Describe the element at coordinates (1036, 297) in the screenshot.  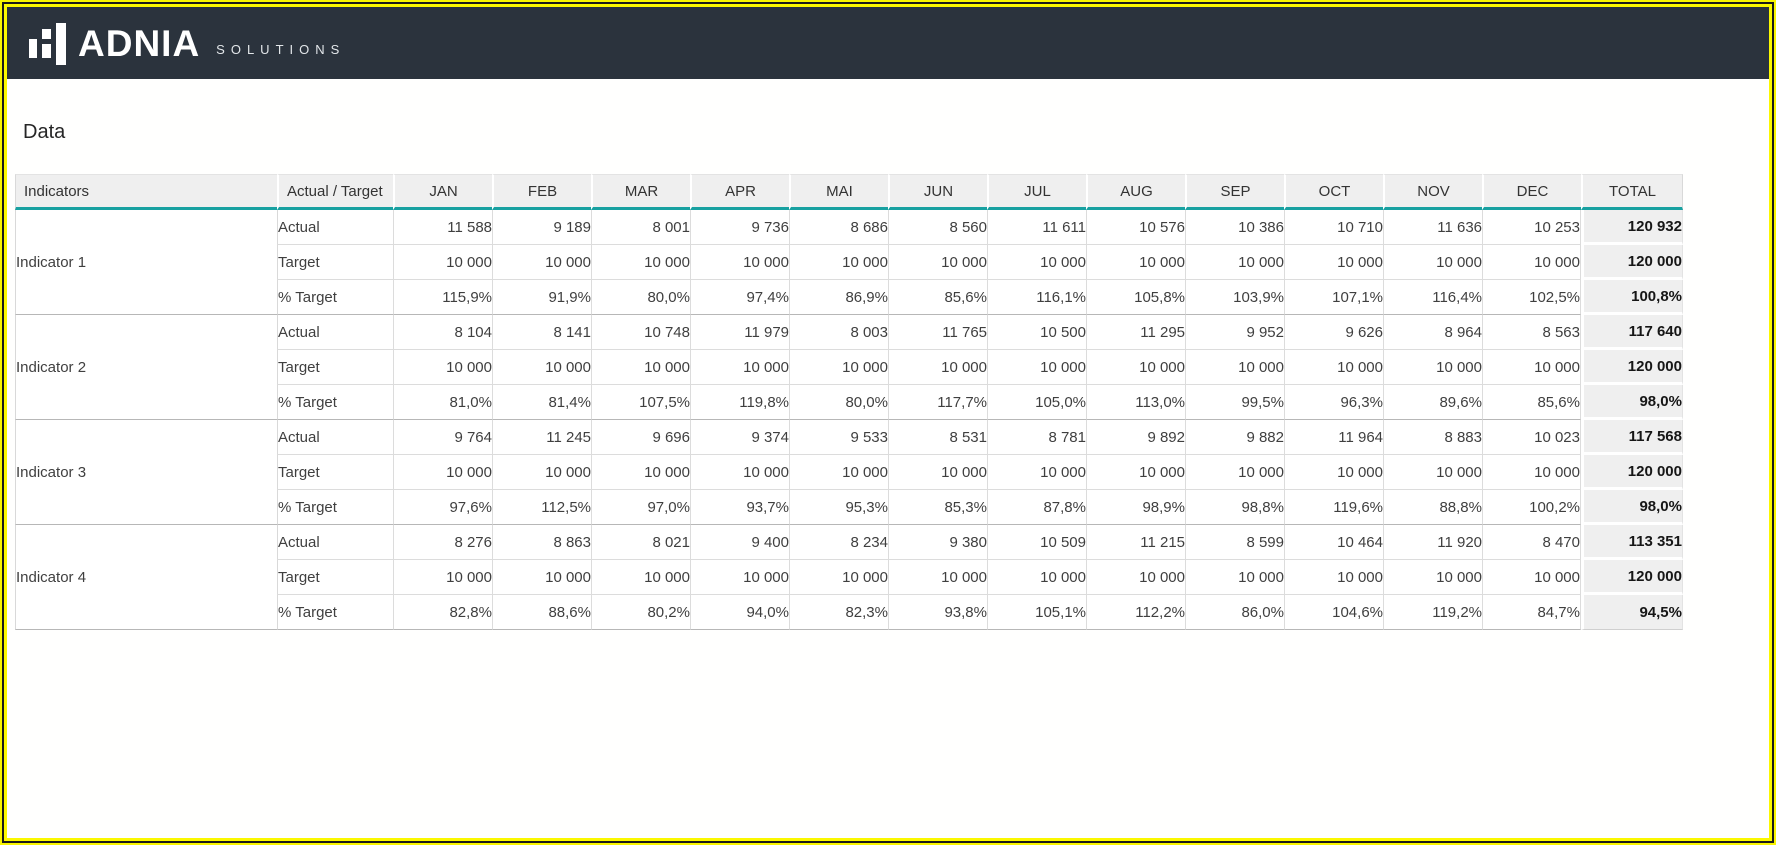
I see `value-cell: 116,1%` at that location.